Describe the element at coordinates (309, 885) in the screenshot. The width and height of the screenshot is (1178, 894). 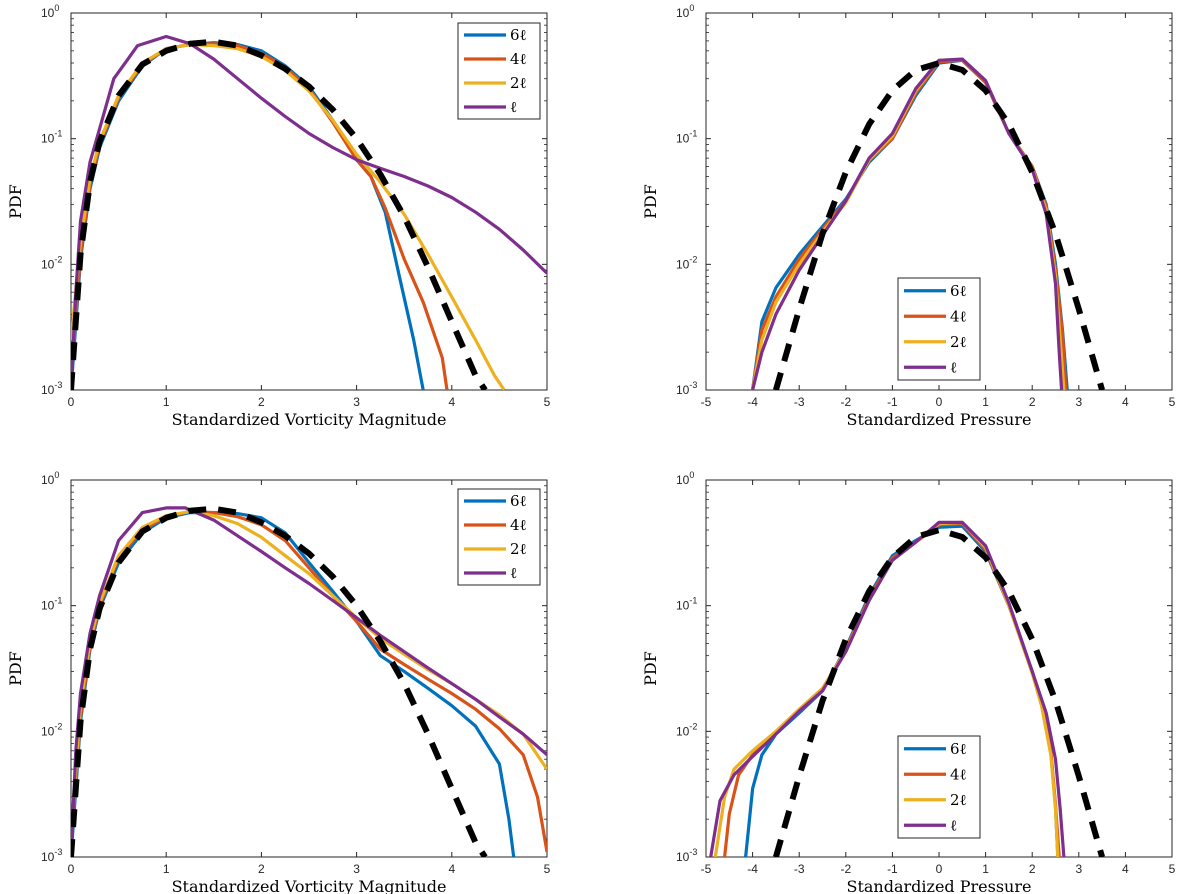
I see `x-axis-label: Standardized Vorticity Magnitude` at that location.